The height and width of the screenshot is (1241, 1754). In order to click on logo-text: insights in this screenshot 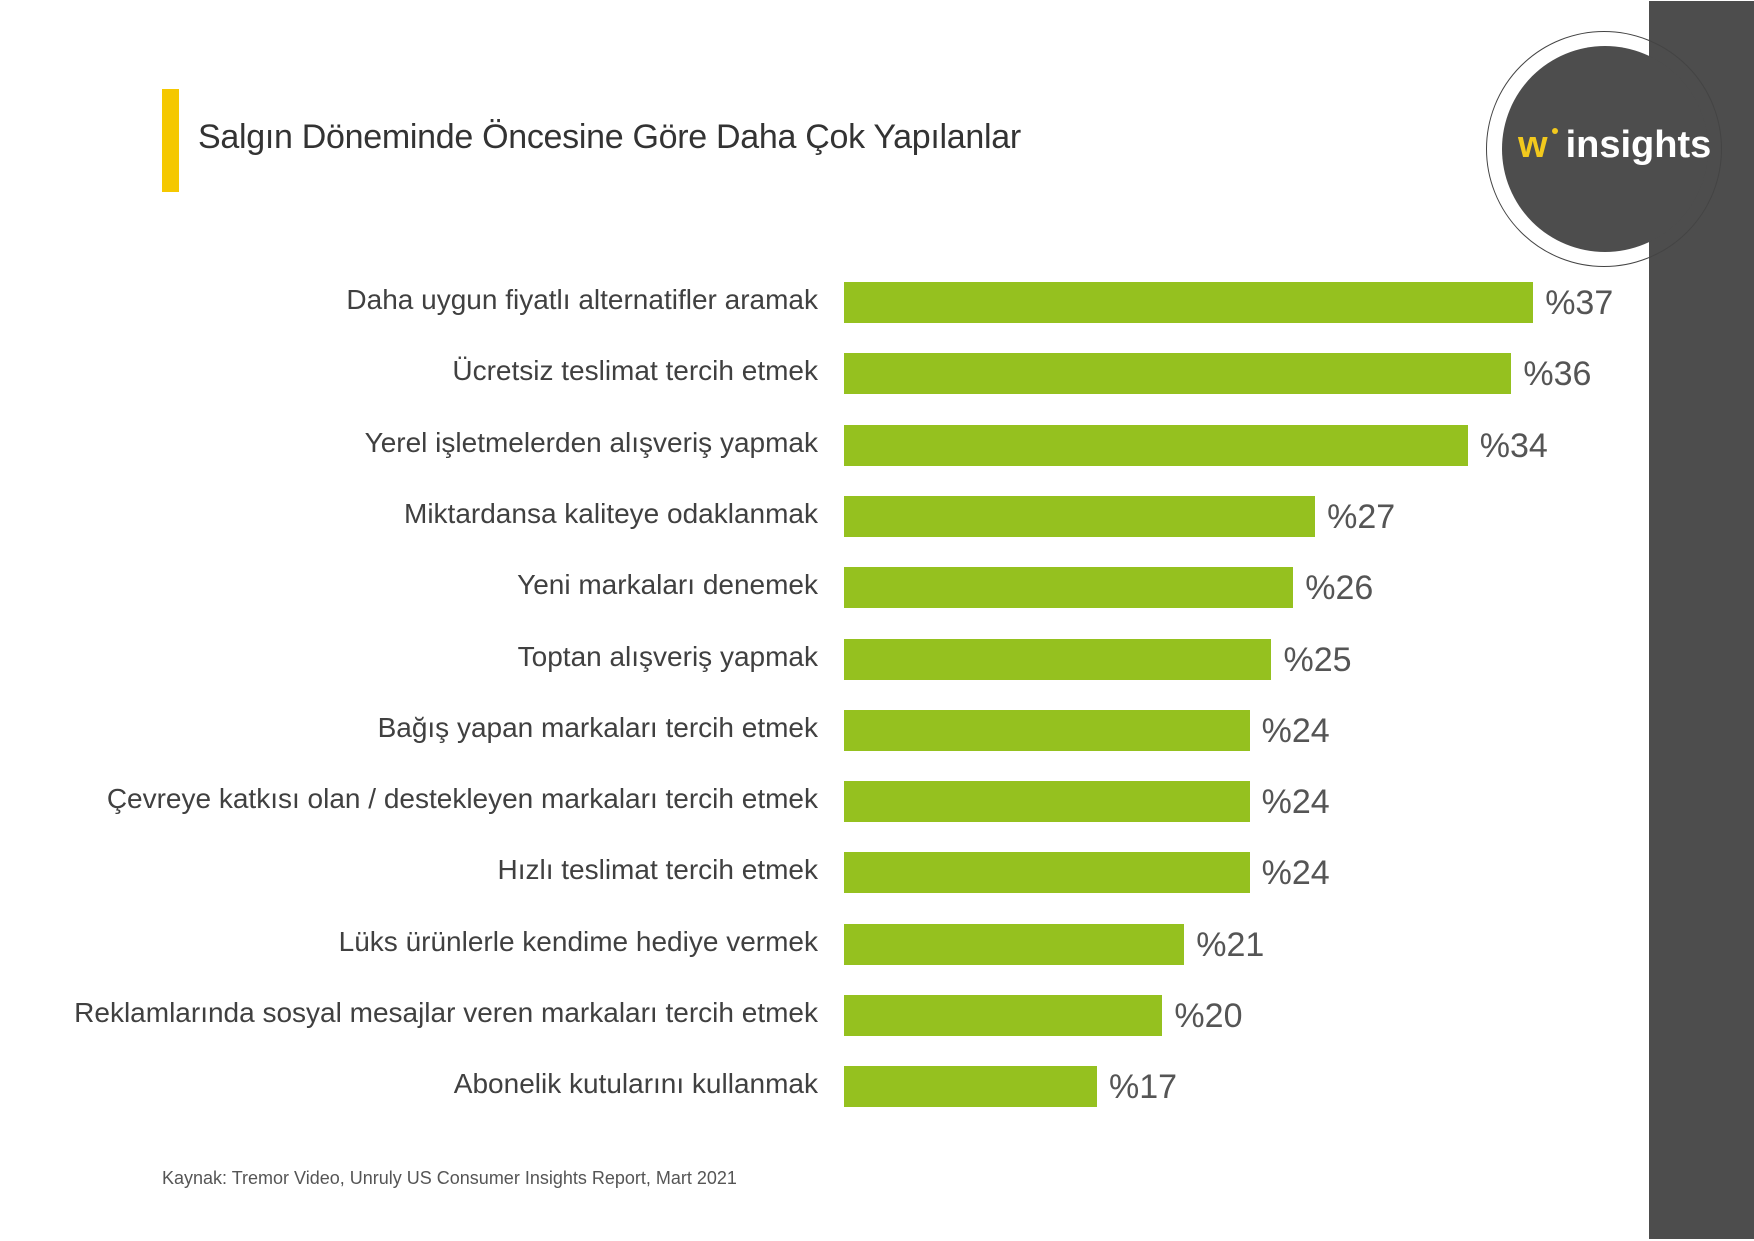, I will do `click(1638, 145)`.